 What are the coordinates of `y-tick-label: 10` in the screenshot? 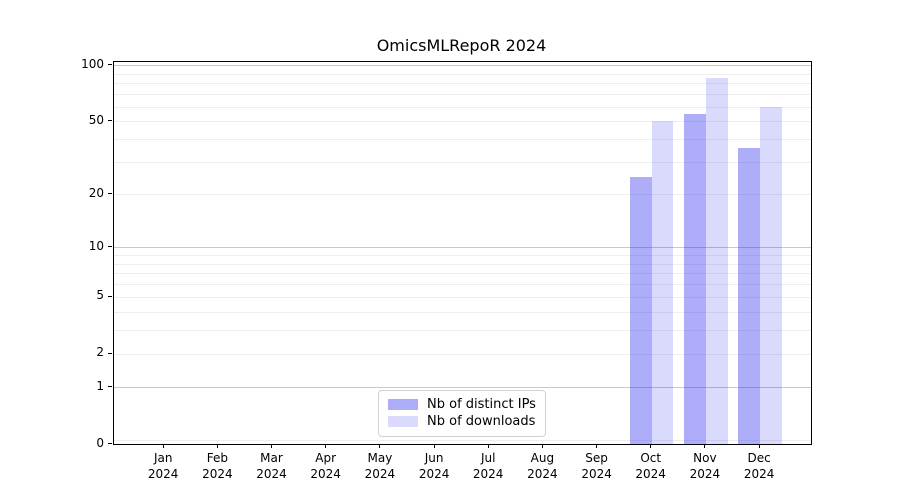 It's located at (96, 245).